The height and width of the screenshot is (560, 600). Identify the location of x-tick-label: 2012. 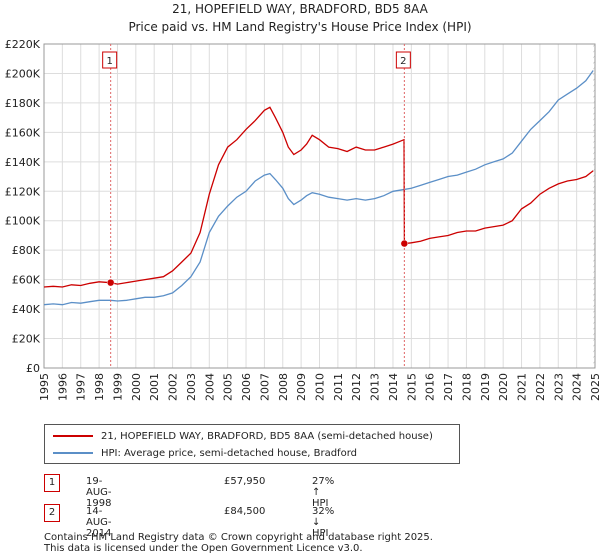
(356, 387).